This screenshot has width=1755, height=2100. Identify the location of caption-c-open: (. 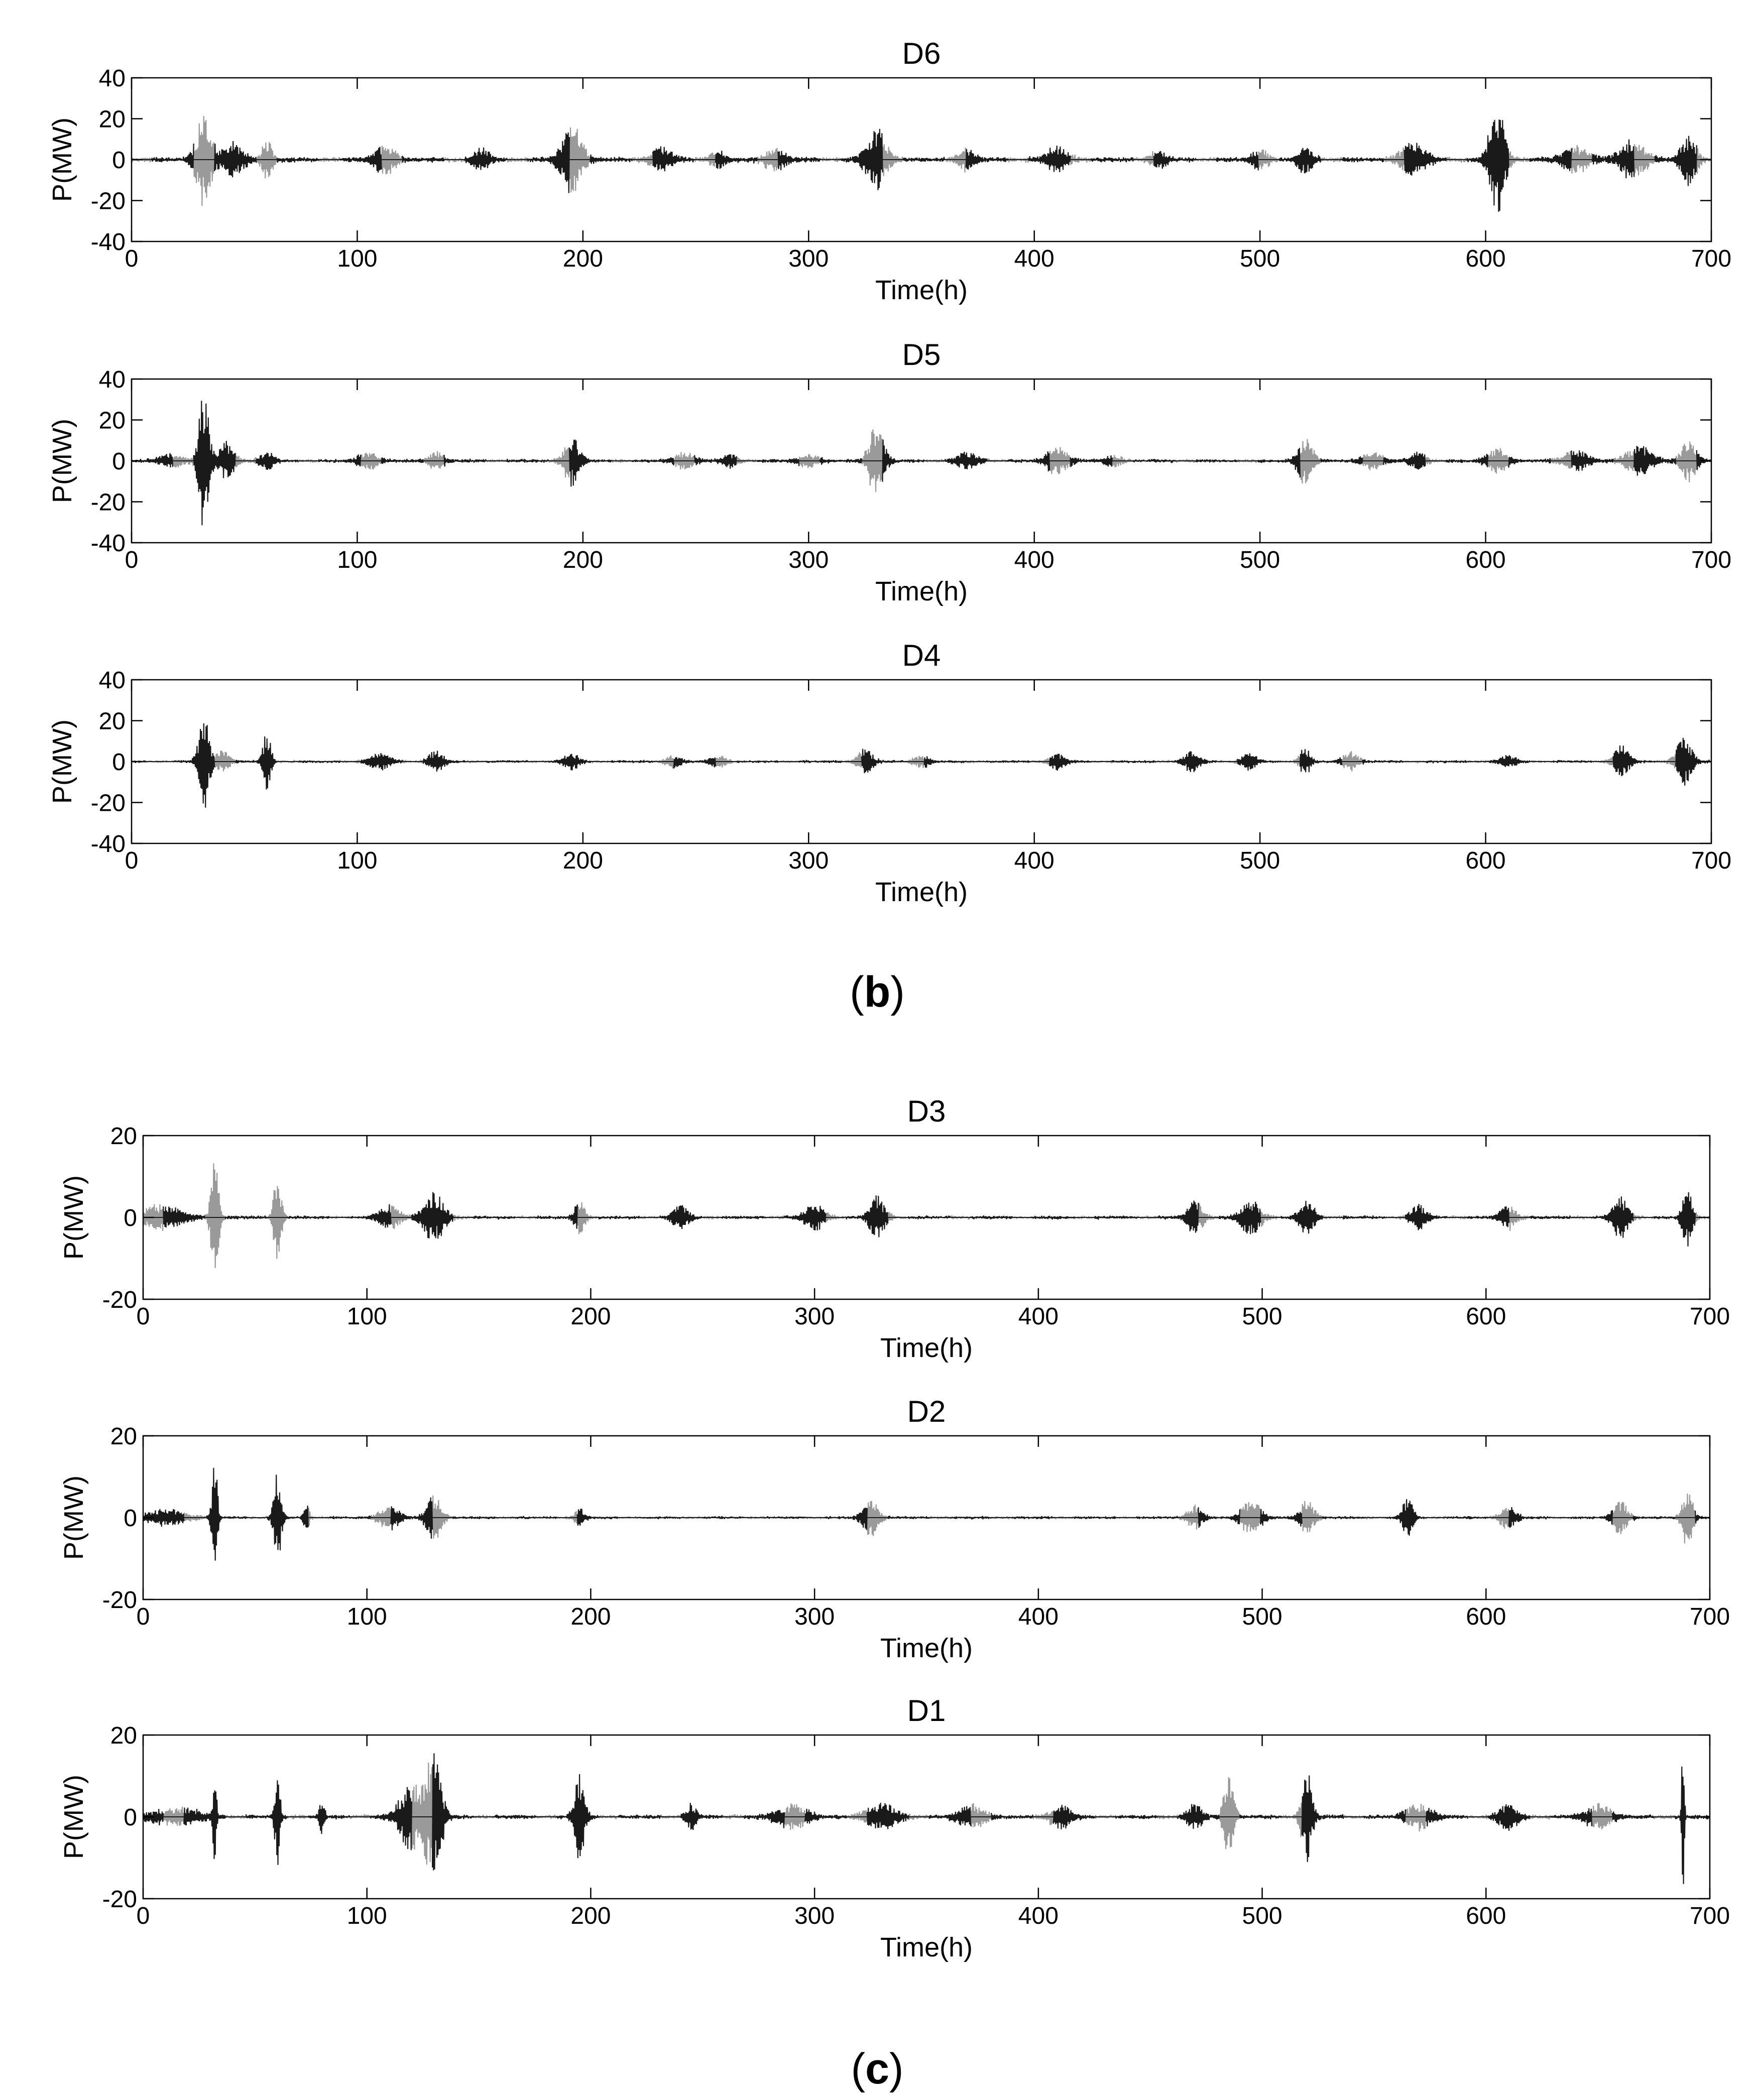
(858, 2069).